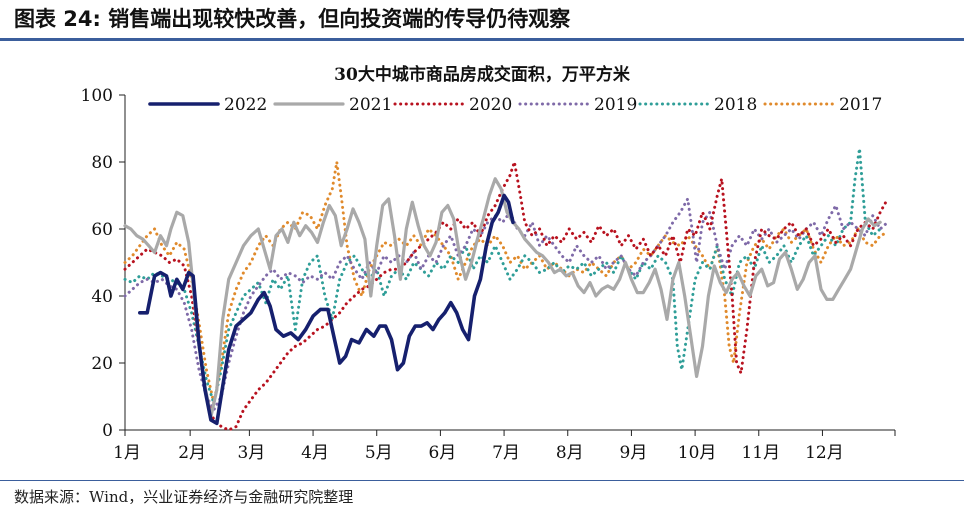 This screenshot has height=516, width=964. What do you see at coordinates (251, 453) in the screenshot?
I see `x-tick-label: 3月` at bounding box center [251, 453].